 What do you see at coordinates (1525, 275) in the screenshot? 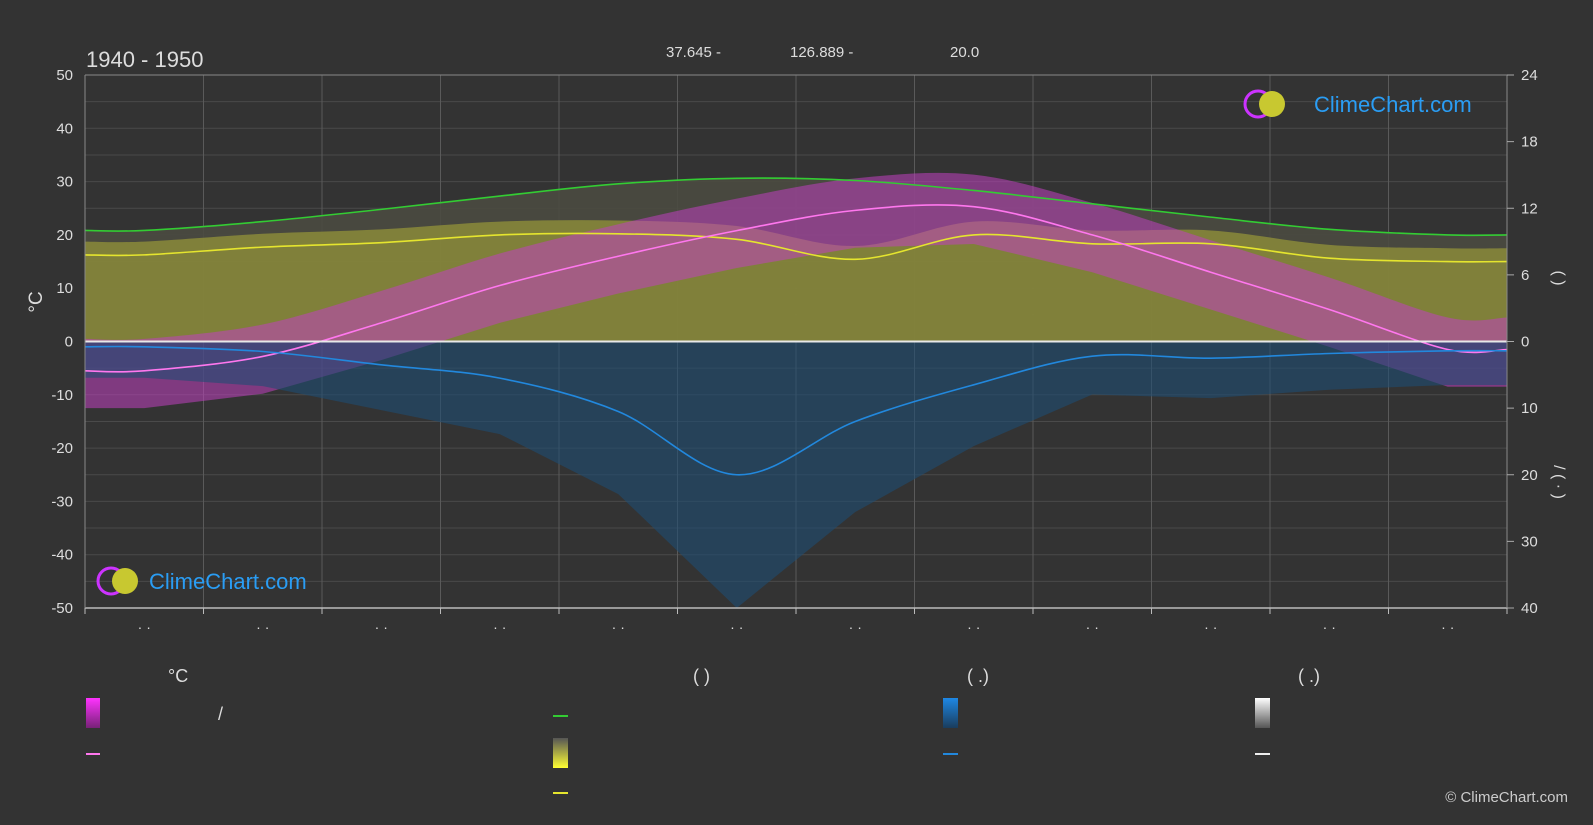
I see `y-right-top-tick-label: 6` at bounding box center [1525, 275].